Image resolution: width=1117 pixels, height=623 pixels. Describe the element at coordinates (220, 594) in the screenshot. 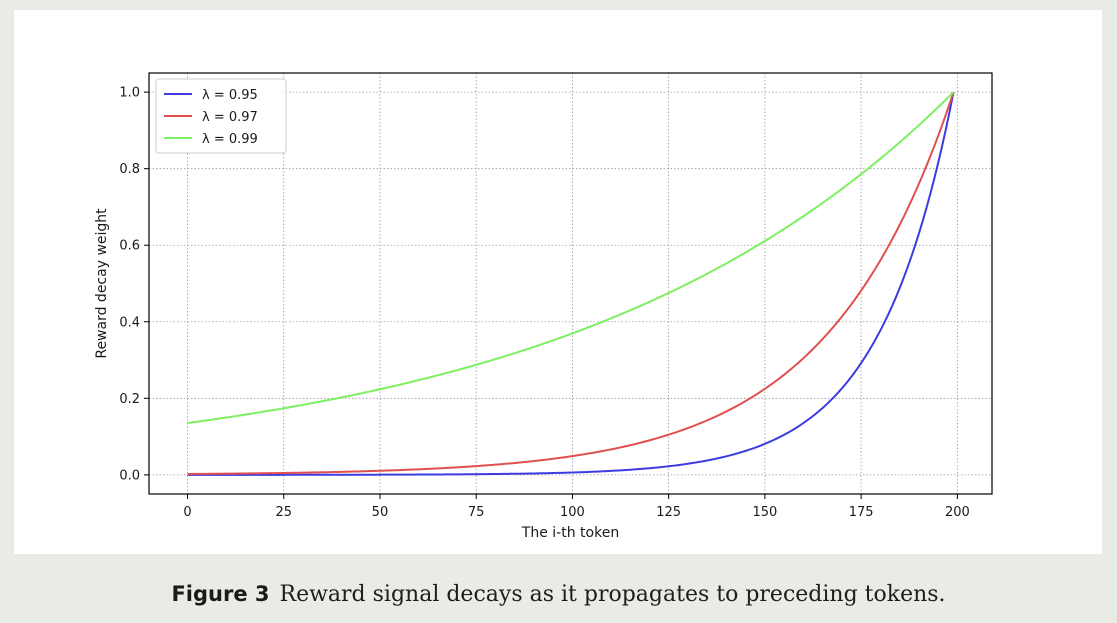

I see `caption-label: Figure 3` at that location.